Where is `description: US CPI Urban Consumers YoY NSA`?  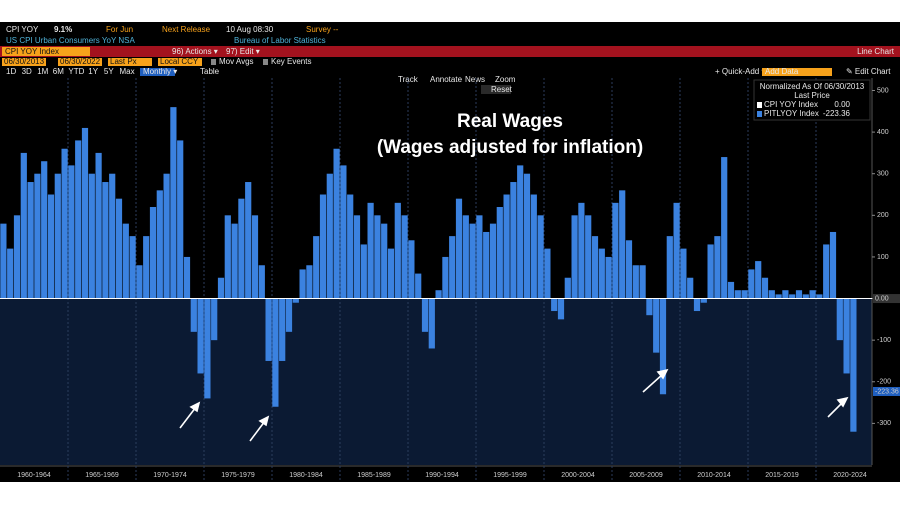
description: US CPI Urban Consumers YoY NSA is located at coordinates (70, 40).